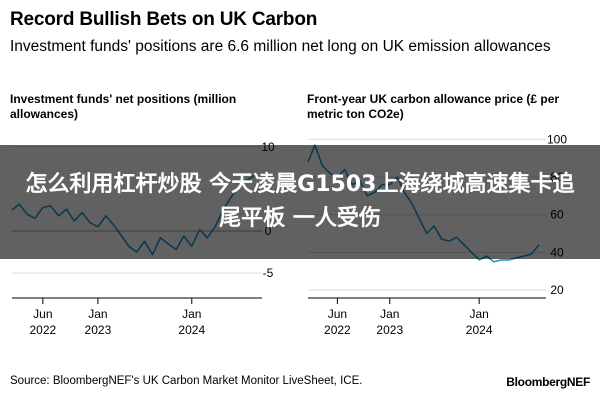  Describe the element at coordinates (164, 19) in the screenshot. I see `chart-title: Record Bullish Bets on UK Carbon` at that location.